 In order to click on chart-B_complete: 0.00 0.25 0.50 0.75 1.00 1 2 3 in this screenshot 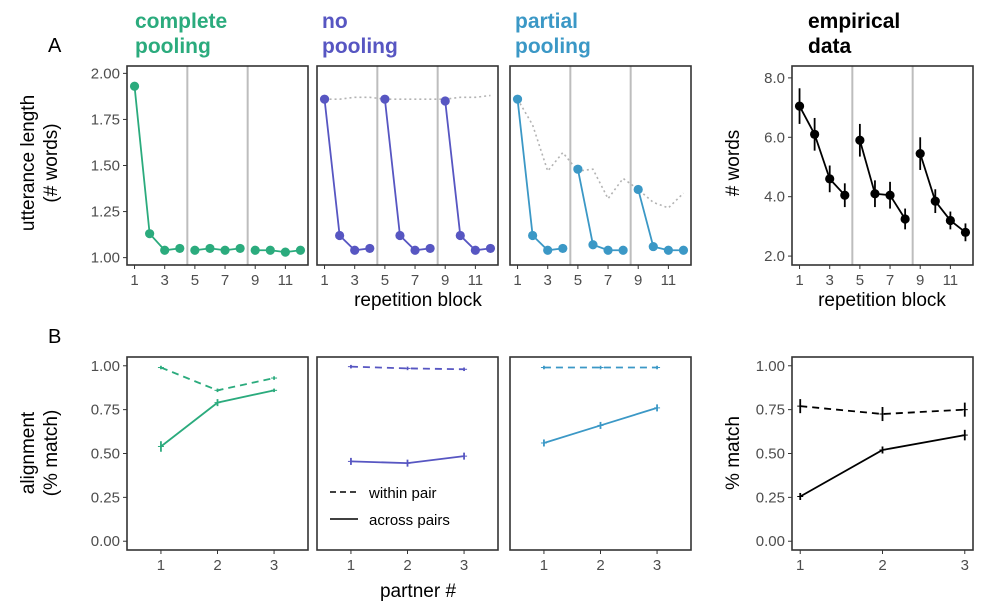, I will do `click(200, 465)`.